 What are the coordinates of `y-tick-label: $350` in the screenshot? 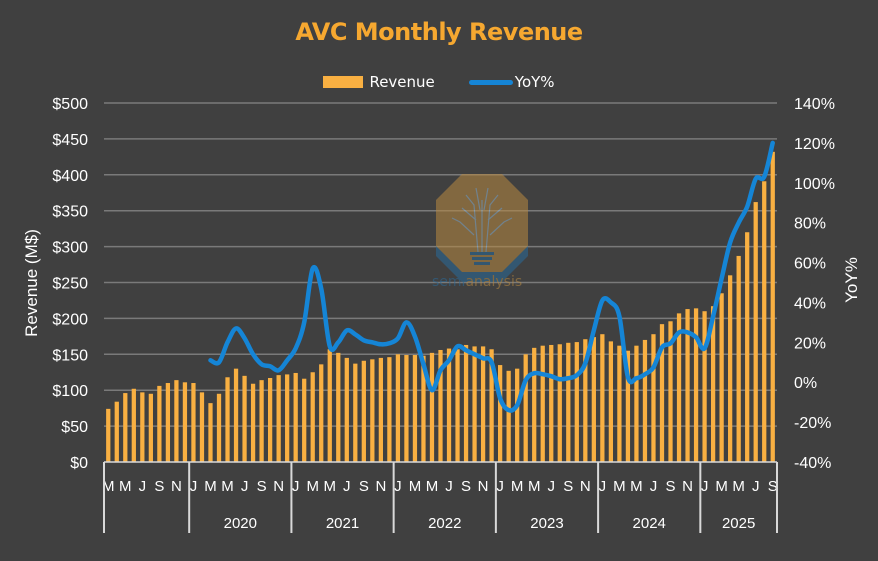 It's located at (70, 212).